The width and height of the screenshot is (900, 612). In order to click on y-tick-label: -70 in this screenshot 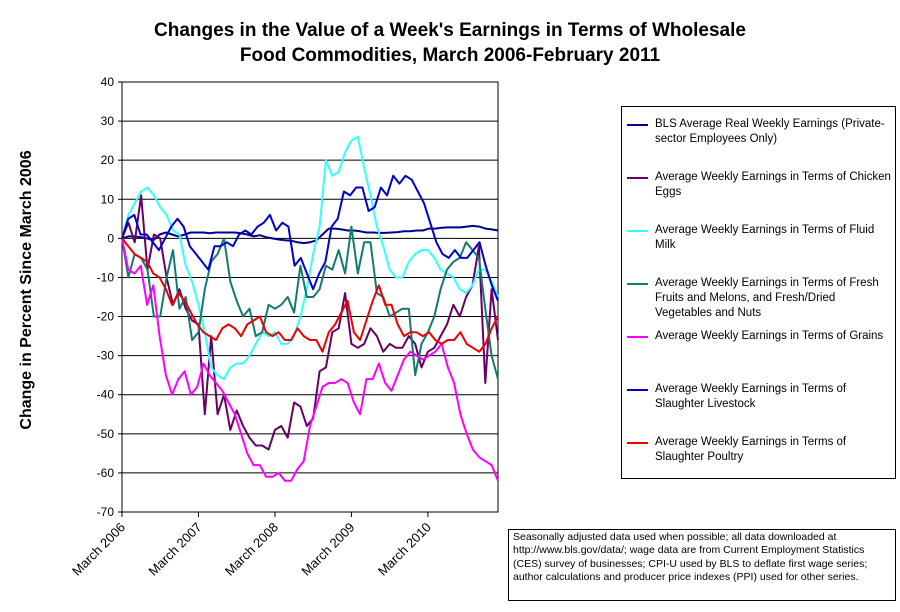, I will do `click(106, 512)`.